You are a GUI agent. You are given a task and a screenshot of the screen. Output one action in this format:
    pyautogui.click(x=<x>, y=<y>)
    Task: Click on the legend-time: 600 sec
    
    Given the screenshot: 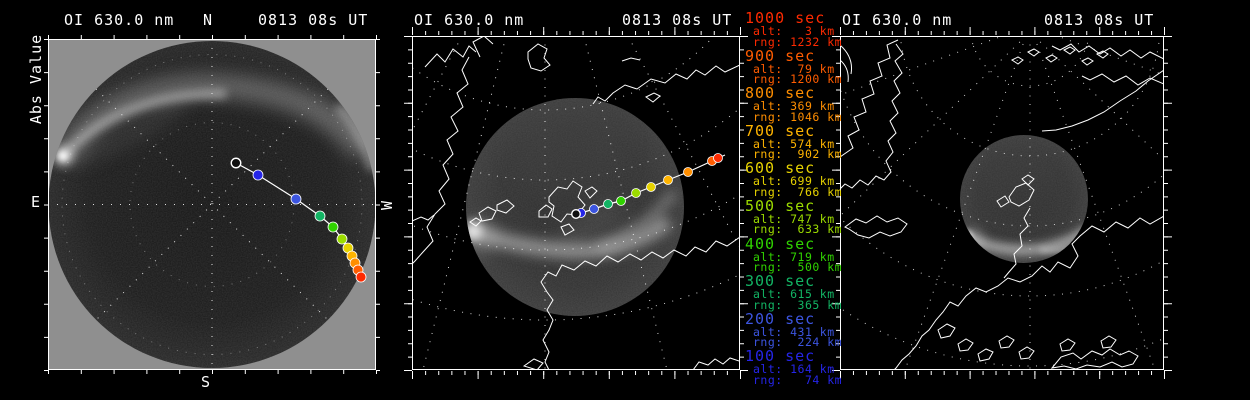 What is the action you would take?
    pyautogui.click(x=780, y=168)
    